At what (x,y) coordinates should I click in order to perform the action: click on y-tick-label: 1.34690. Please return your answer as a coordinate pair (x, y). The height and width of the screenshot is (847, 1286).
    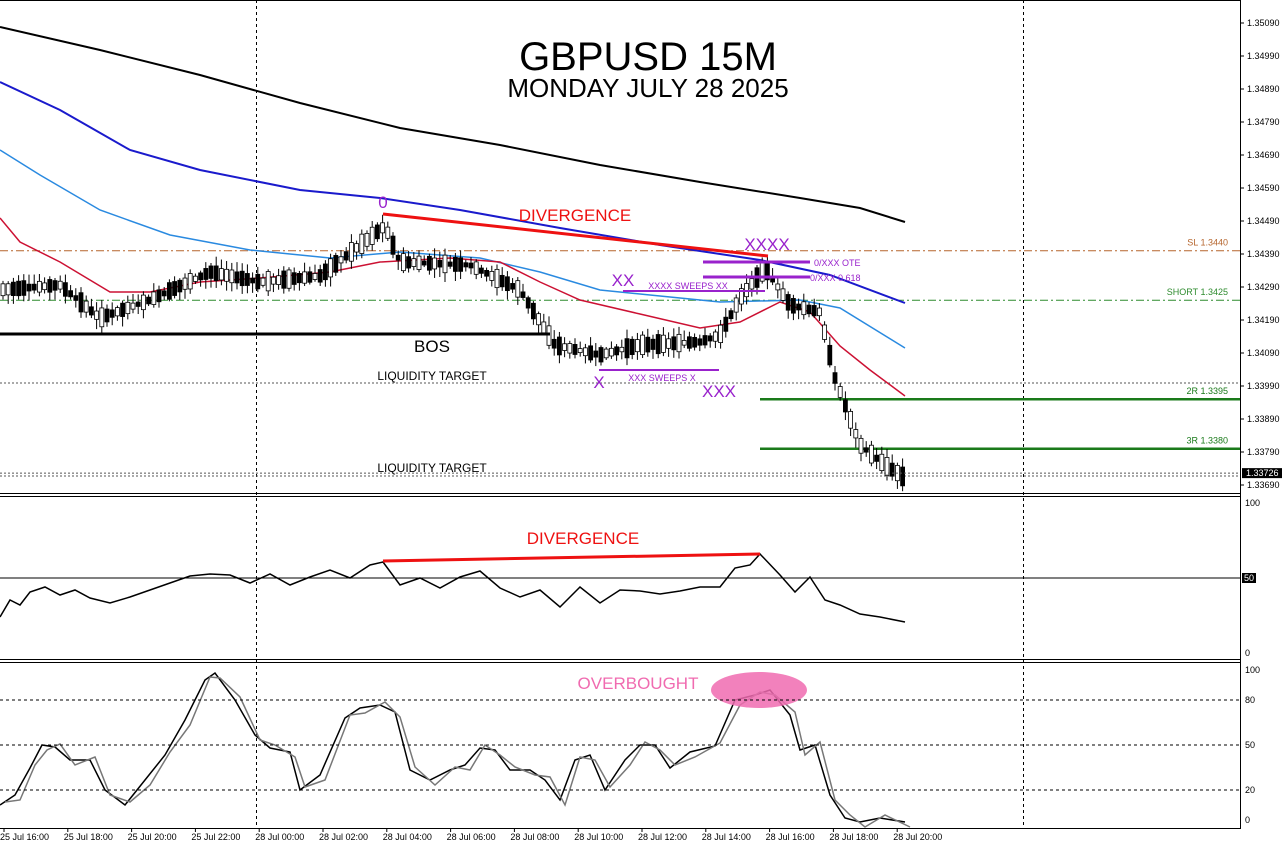
    Looking at the image, I should click on (1263, 155).